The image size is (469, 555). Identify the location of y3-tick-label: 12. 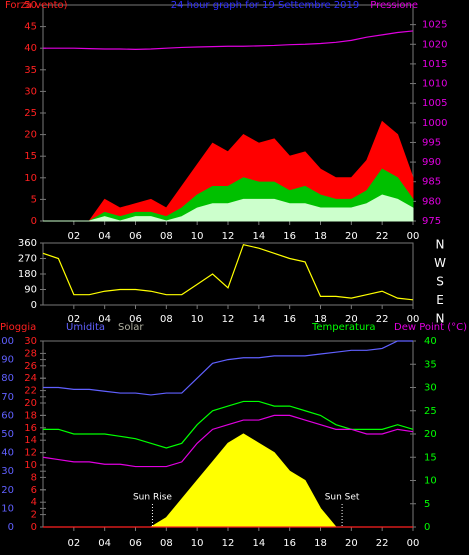
(30, 453).